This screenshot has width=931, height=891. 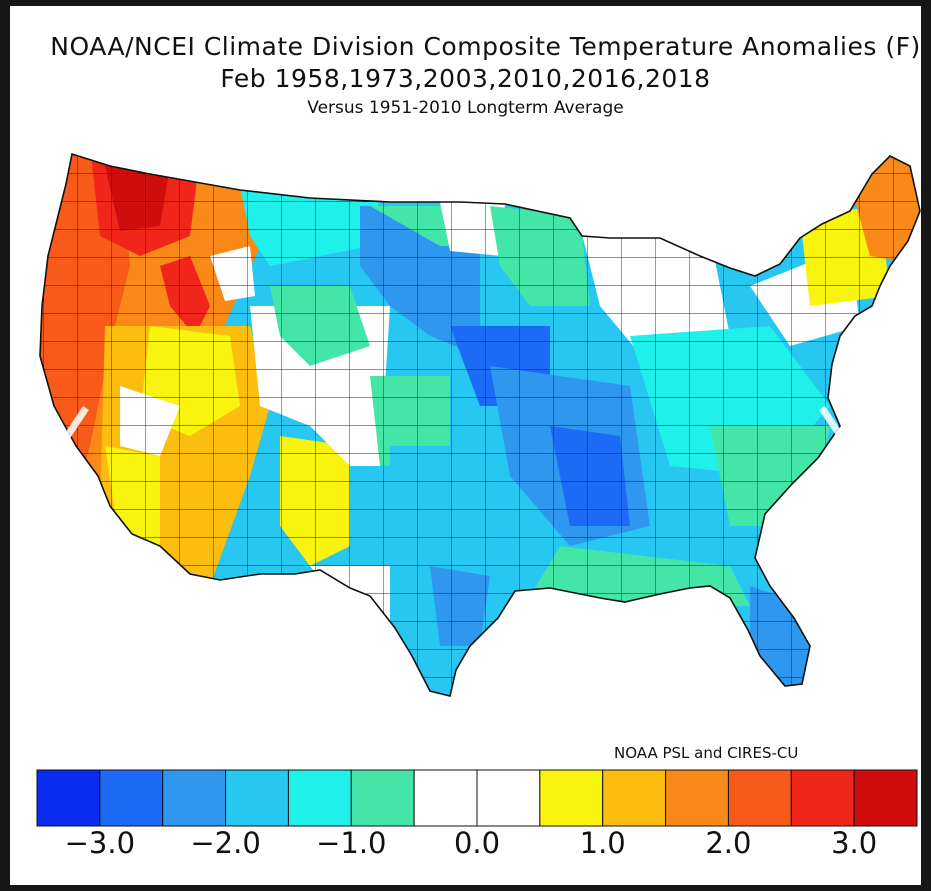 I want to click on chevron-left-icon, so click(x=72, y=447).